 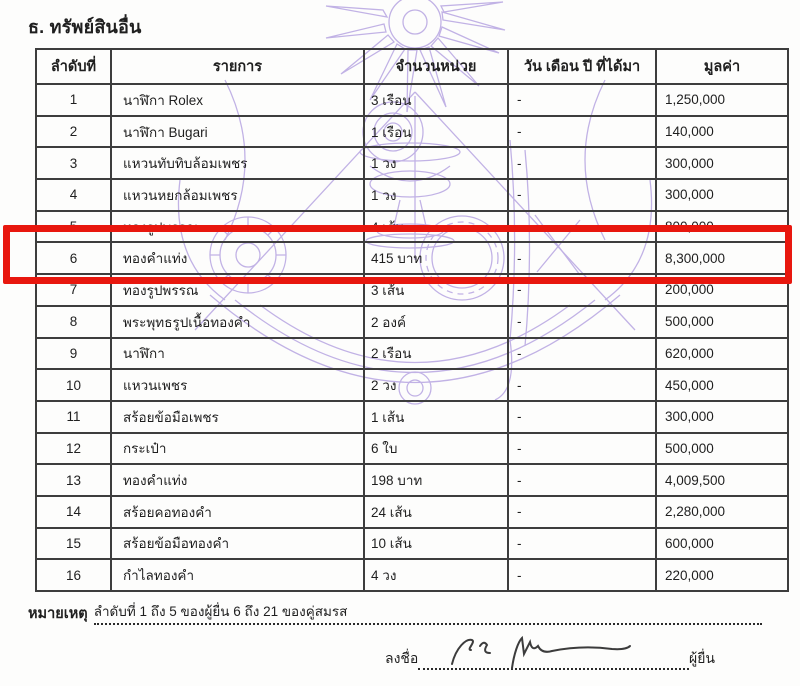 What do you see at coordinates (73, 258) in the screenshot?
I see `cell-no: 6` at bounding box center [73, 258].